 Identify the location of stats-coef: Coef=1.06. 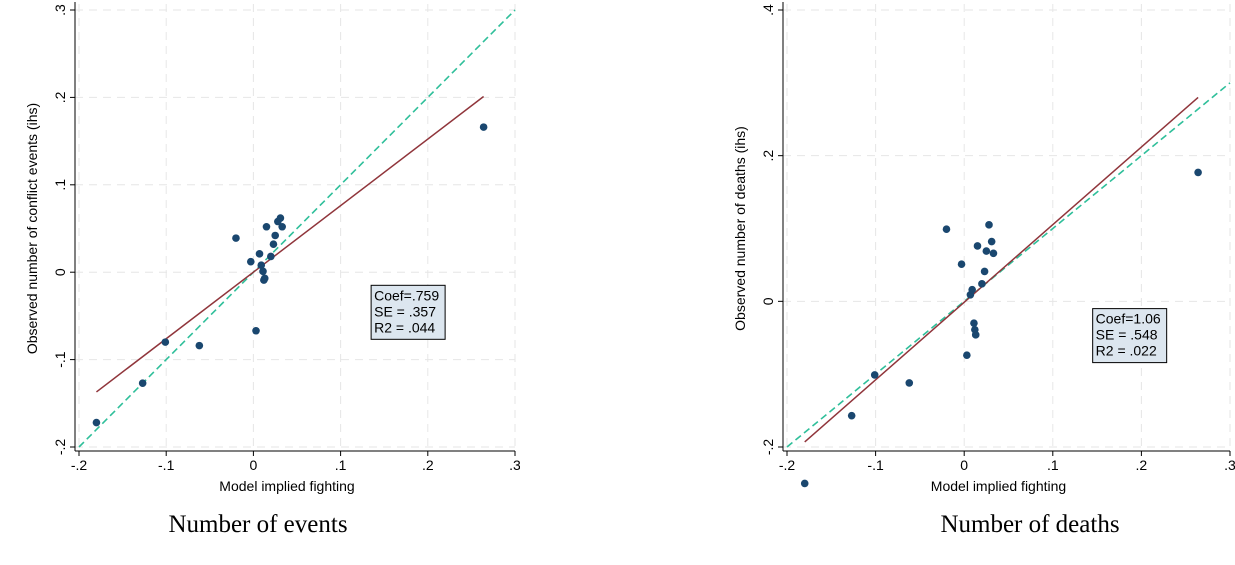
(1128, 319).